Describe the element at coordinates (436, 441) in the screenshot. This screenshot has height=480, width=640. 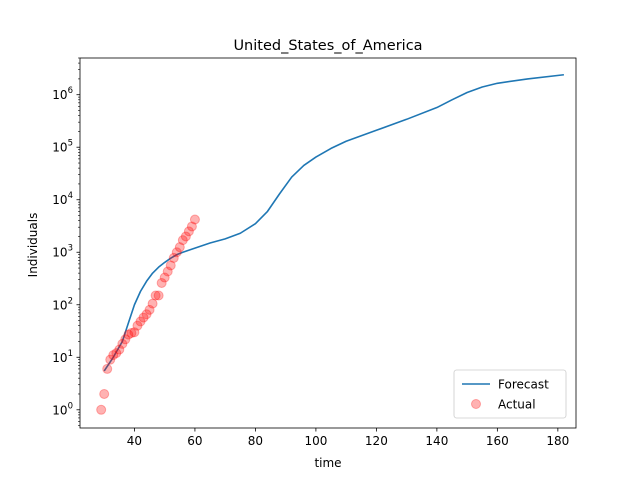
I see `x-tick-label: 140` at that location.